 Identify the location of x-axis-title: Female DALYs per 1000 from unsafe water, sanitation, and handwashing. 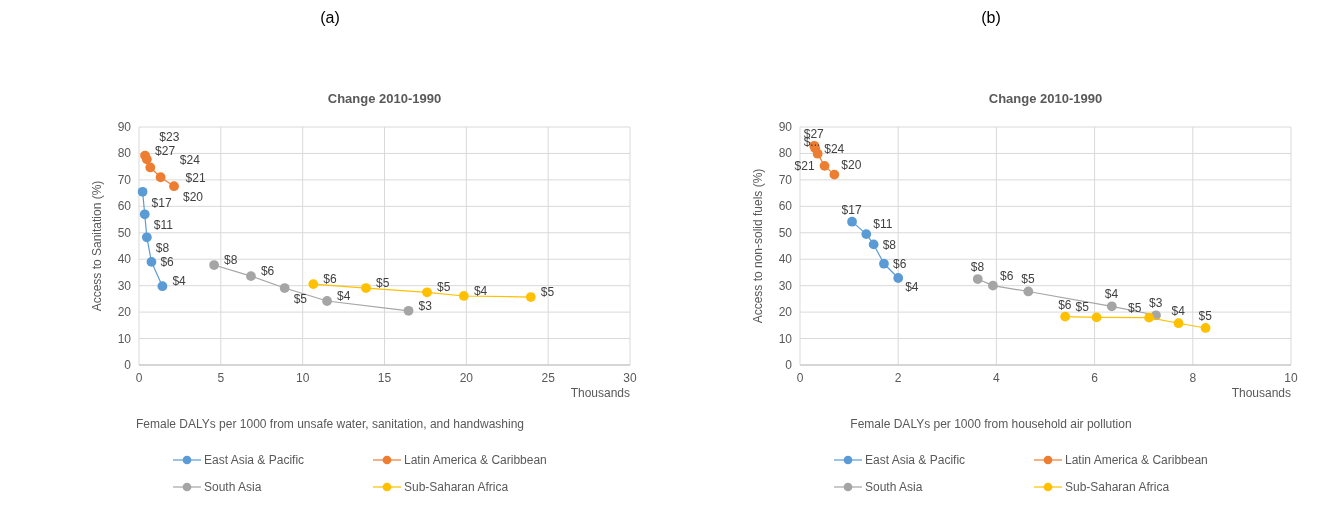
(330, 424).